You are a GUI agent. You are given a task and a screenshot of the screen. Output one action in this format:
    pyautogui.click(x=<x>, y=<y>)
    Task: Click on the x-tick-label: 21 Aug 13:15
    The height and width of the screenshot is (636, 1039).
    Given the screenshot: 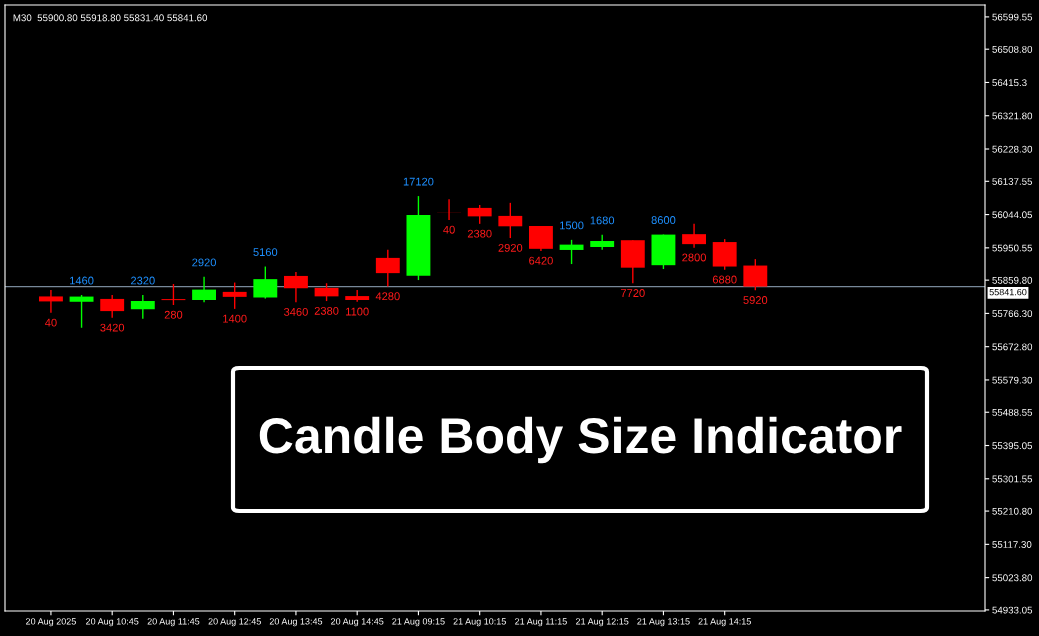 What is the action you would take?
    pyautogui.click(x=663, y=622)
    